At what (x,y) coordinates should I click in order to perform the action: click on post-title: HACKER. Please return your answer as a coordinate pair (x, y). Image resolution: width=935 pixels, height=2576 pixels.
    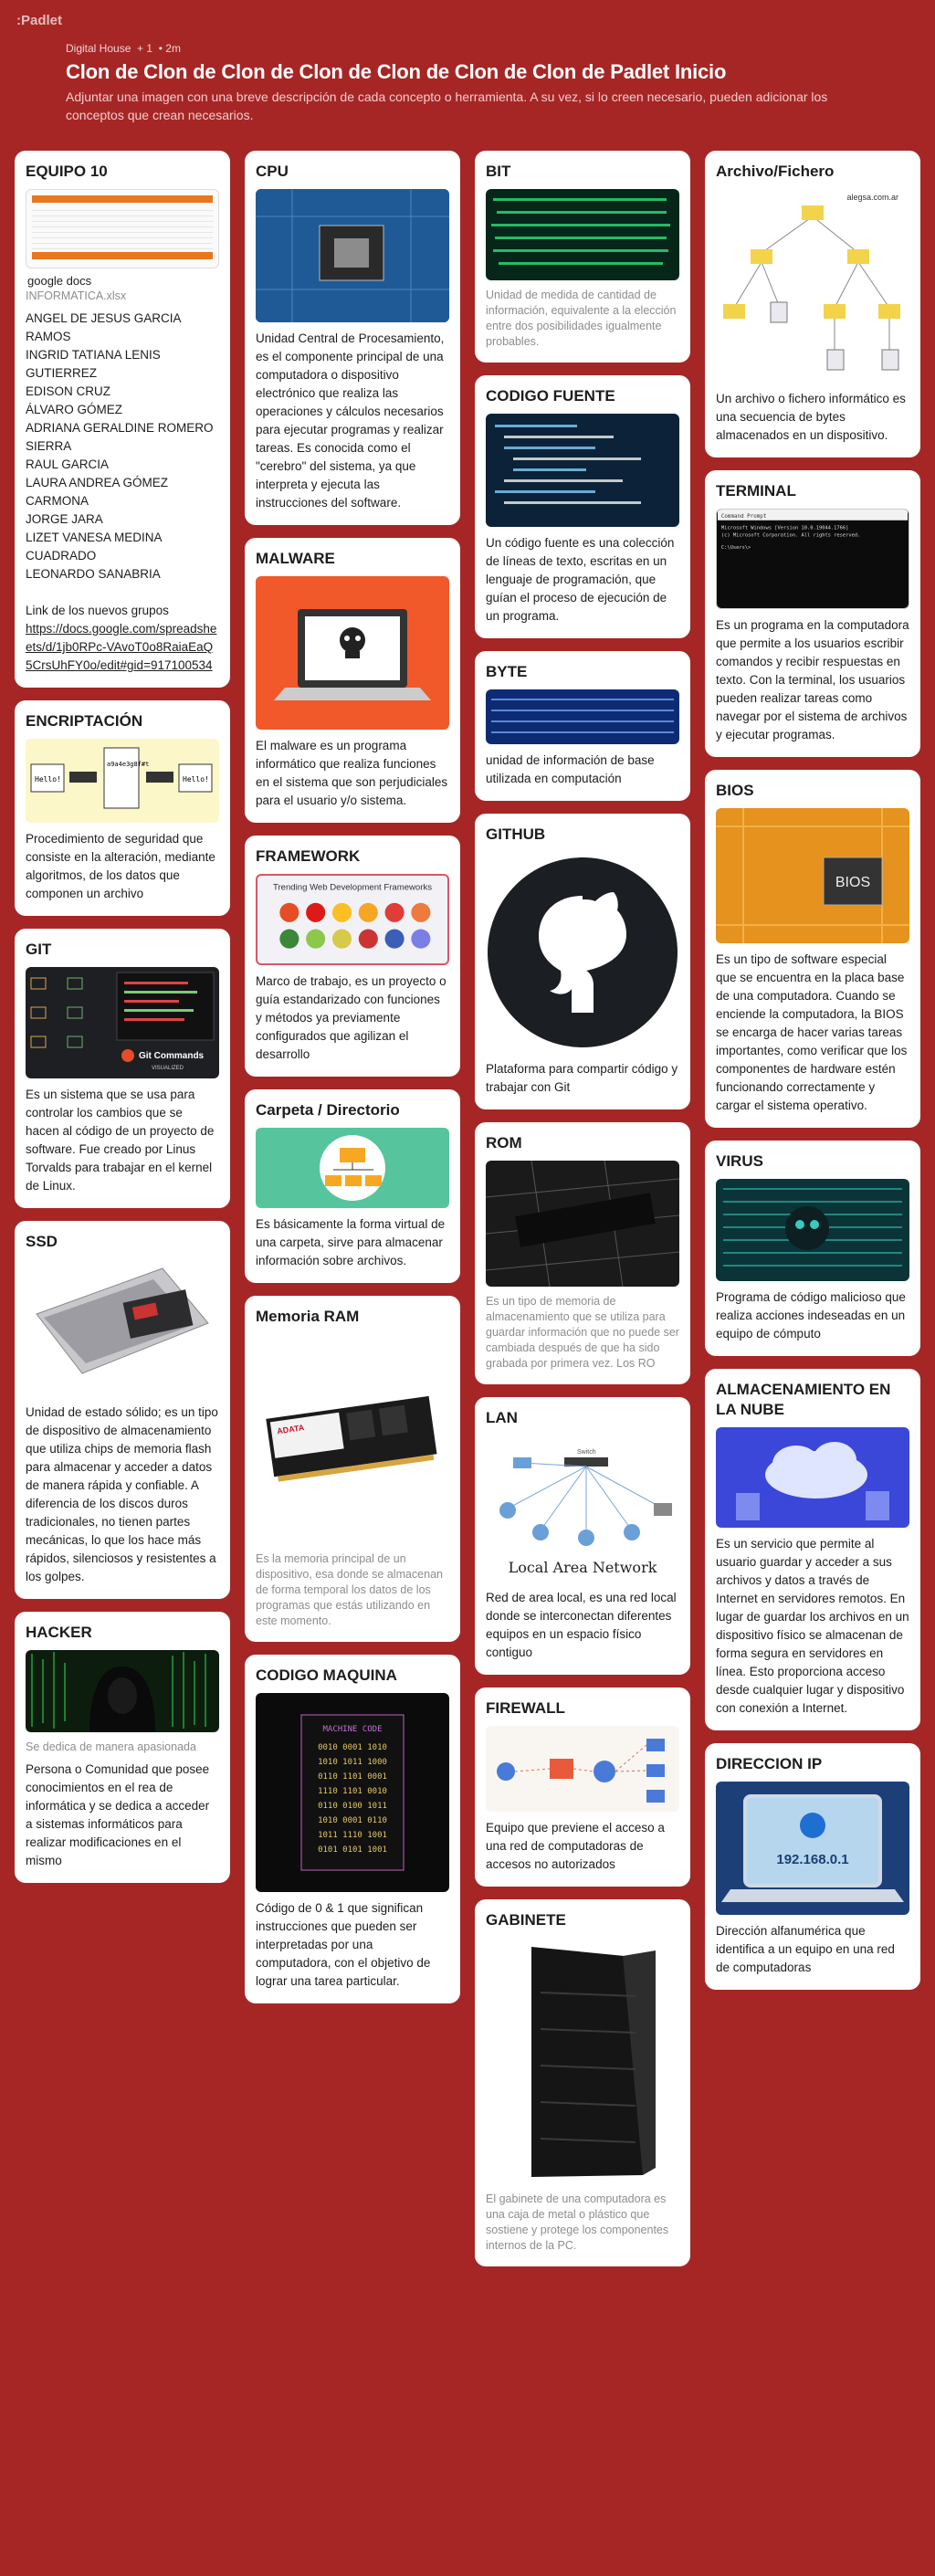
    Looking at the image, I should click on (59, 1632).